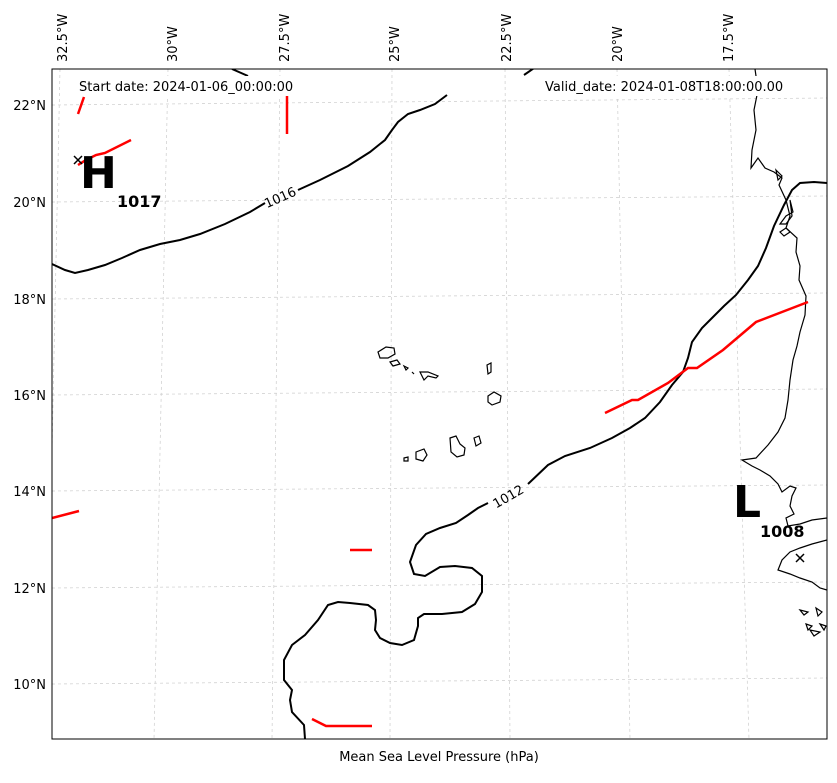 The image size is (837, 783). Describe the element at coordinates (494, 398) in the screenshot. I see `island-boa-vista` at that location.